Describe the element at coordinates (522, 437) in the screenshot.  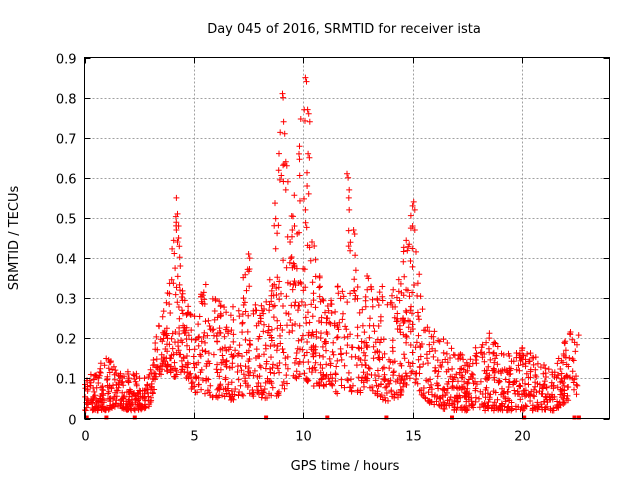
I see `x-tick-label: 20` at that location.